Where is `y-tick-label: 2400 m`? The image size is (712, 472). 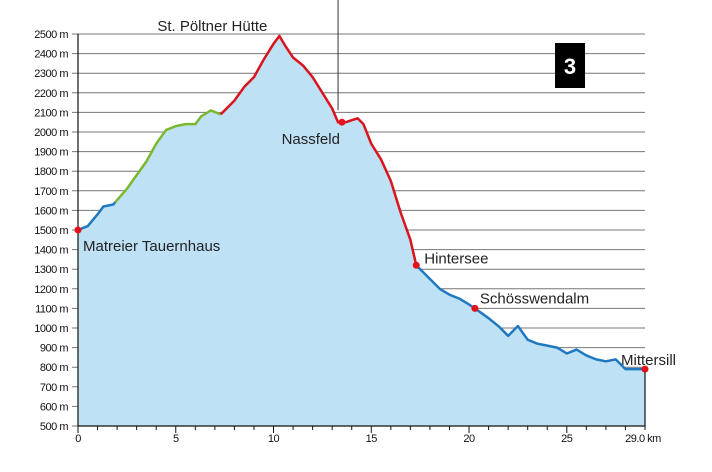
y-tick-label: 2400 m is located at coordinates (51, 55).